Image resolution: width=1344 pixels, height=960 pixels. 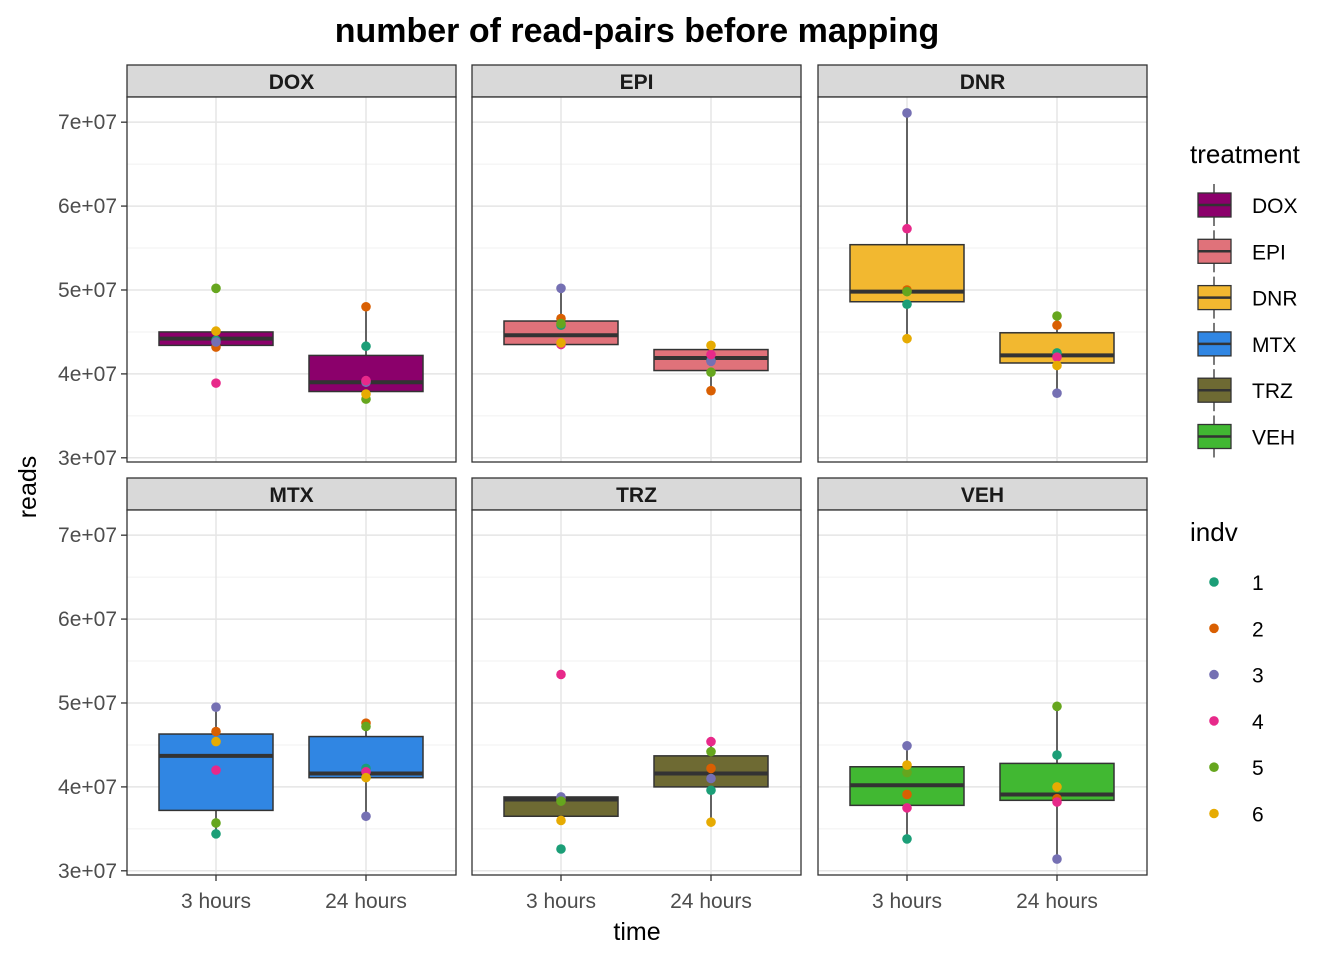 I want to click on facet-strip-label: EPI, so click(x=637, y=82).